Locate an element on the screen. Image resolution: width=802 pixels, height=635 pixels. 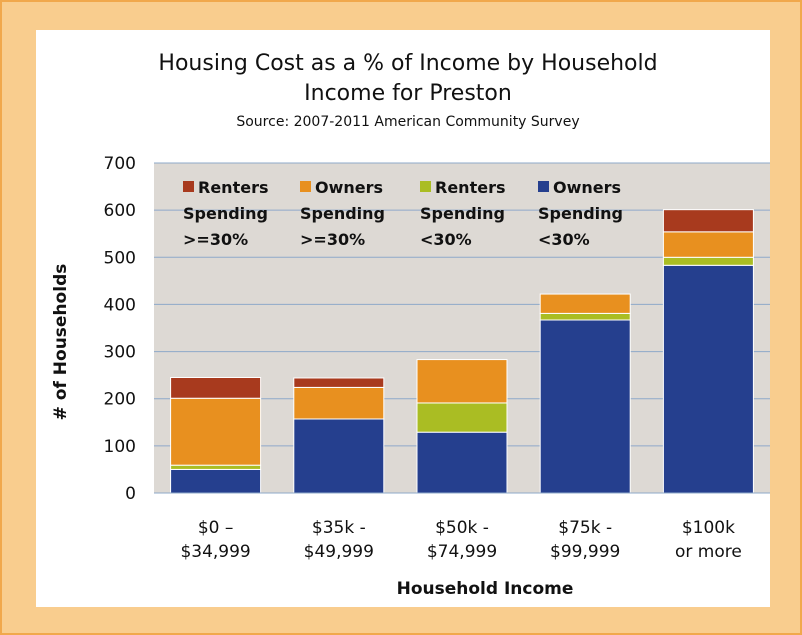
y-tick-label: 0 is located at coordinates (130, 494).